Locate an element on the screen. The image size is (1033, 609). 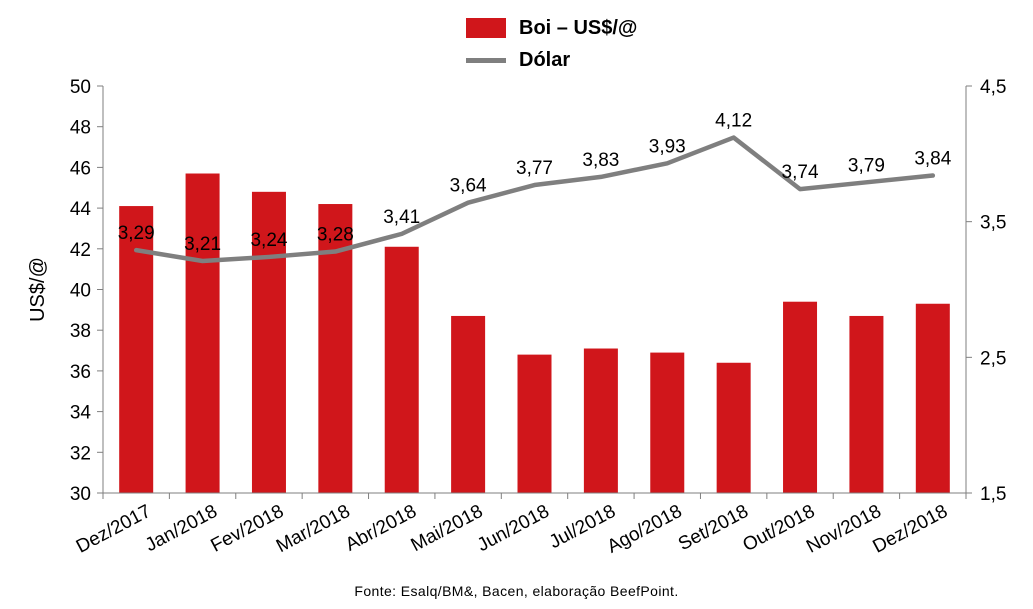
data-label-Dez/2018: 3,84 is located at coordinates (932, 159).